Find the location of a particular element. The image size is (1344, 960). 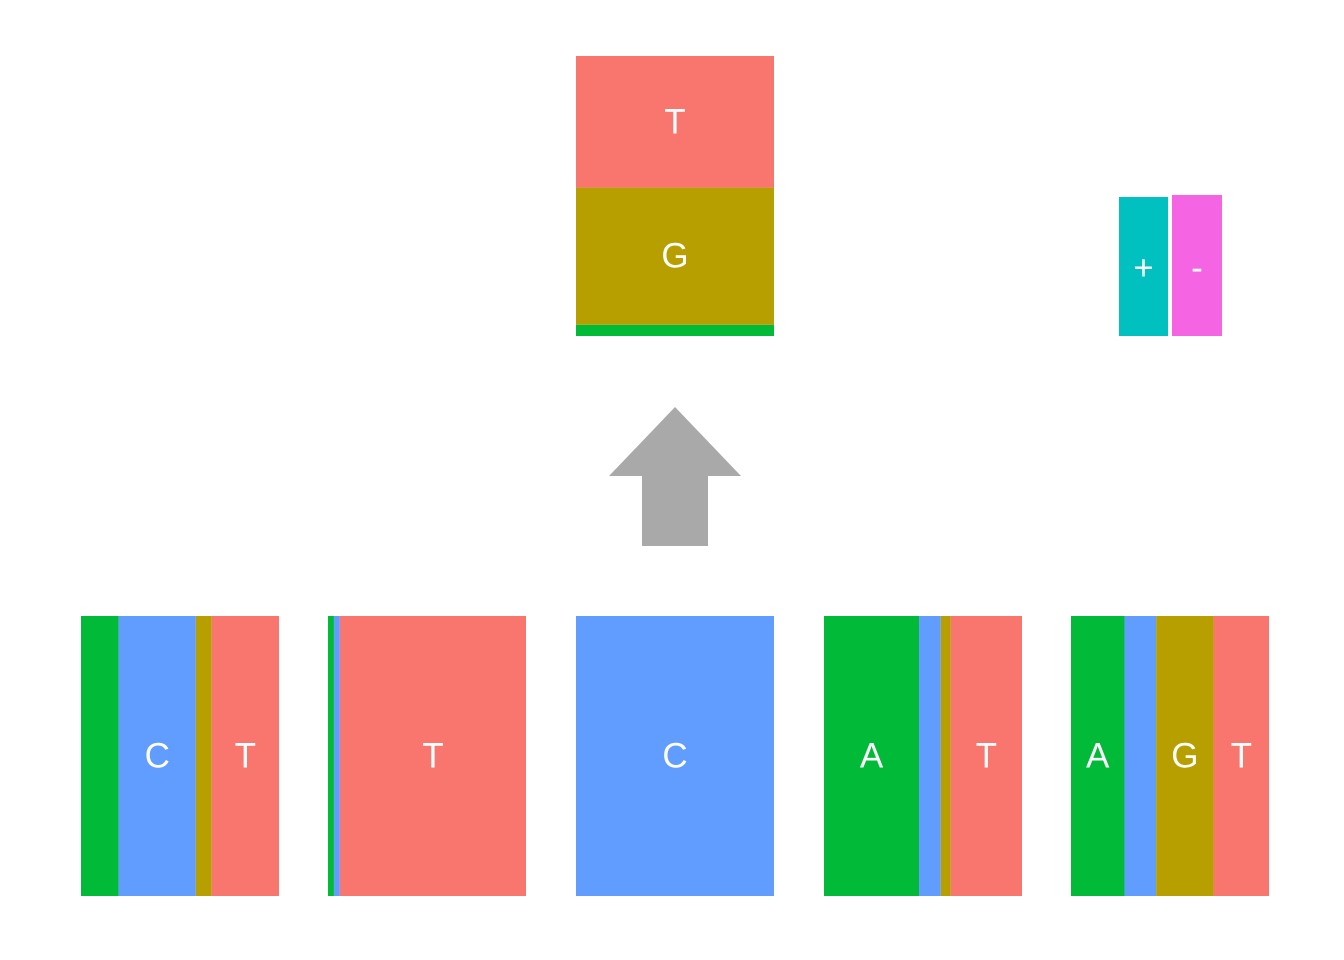

output-label-T: T is located at coordinates (674, 121).